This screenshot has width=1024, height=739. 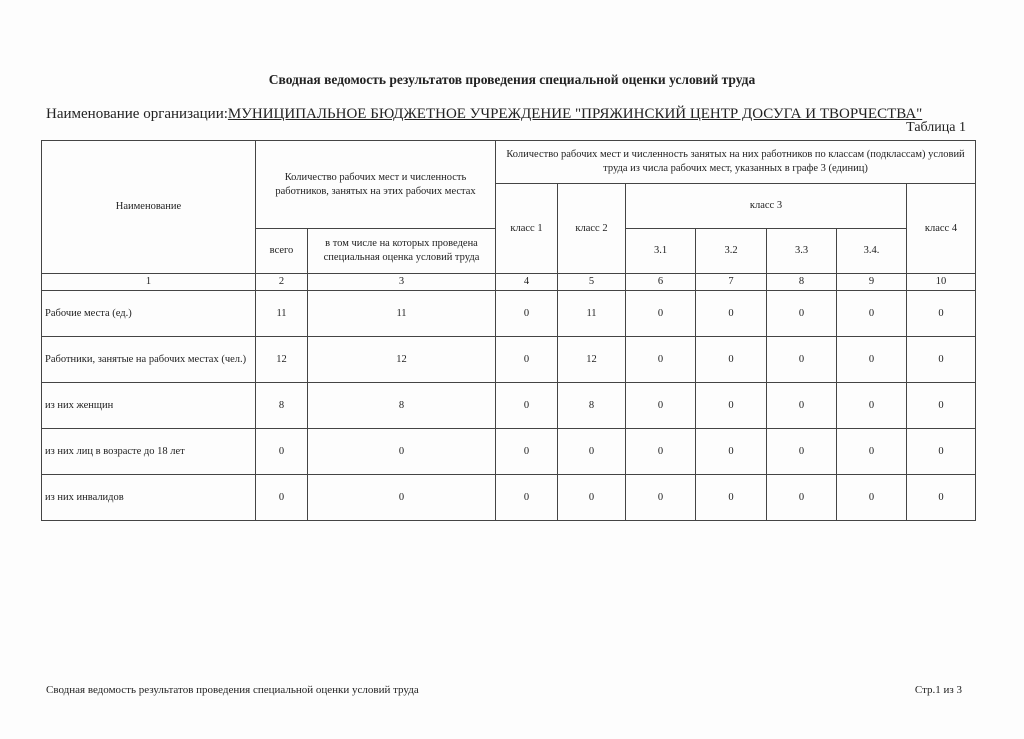 What do you see at coordinates (660, 251) in the screenshot?
I see `header-sub-3-1: 3.1` at bounding box center [660, 251].